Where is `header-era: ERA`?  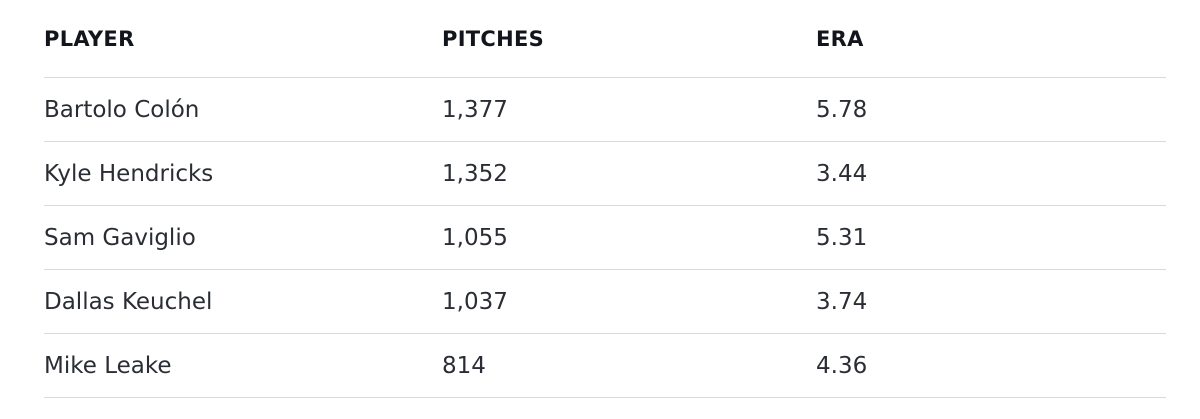
header-era: ERA is located at coordinates (991, 39).